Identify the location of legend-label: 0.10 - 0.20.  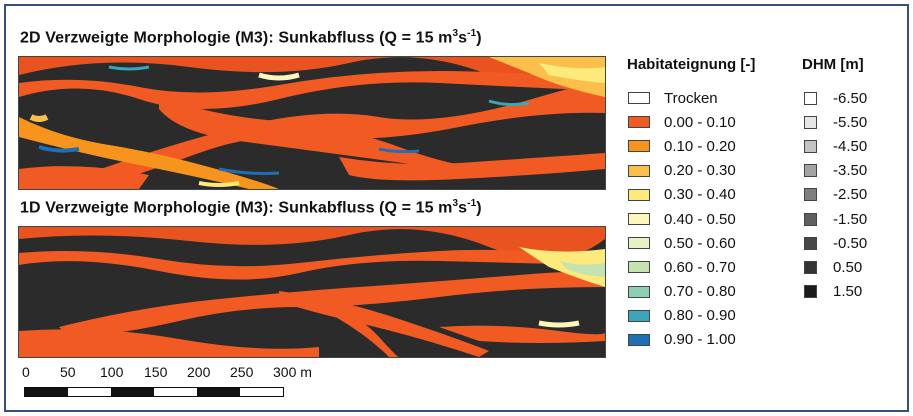
(700, 146).